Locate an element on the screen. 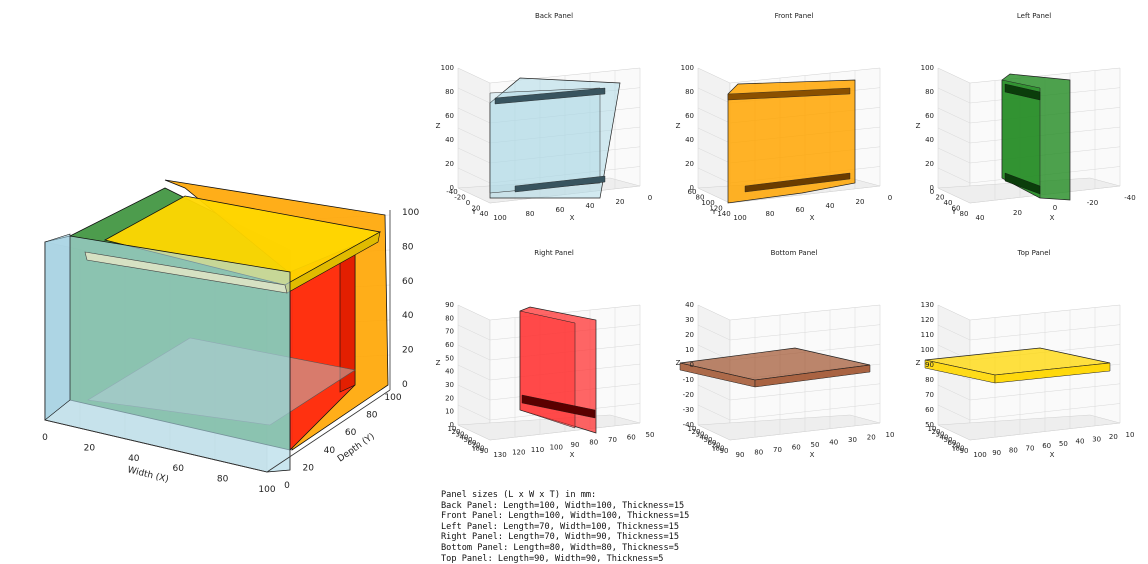 The height and width of the screenshot is (564, 1148). y-tick: 0 is located at coordinates (932, 192).